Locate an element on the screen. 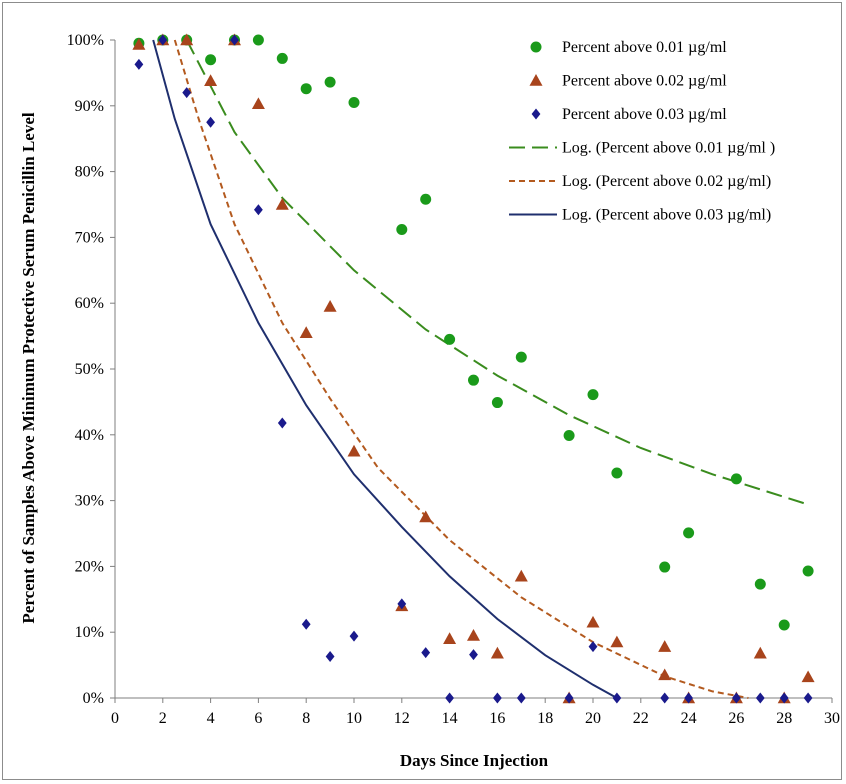 This screenshot has width=846, height=784. x-tick-label: 10 is located at coordinates (354, 718).